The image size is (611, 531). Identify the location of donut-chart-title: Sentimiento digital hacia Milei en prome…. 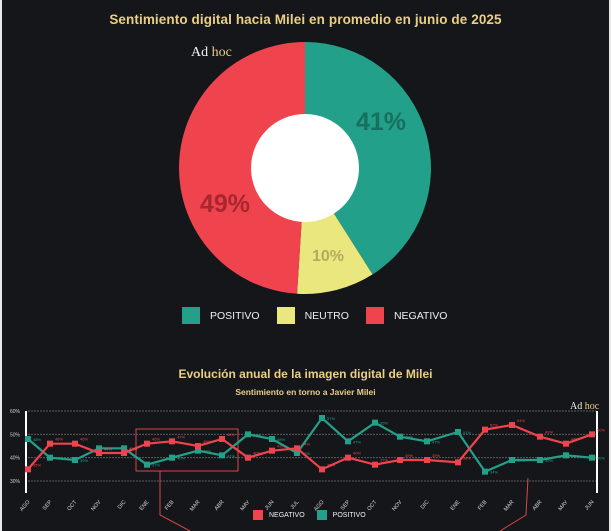
(305, 19).